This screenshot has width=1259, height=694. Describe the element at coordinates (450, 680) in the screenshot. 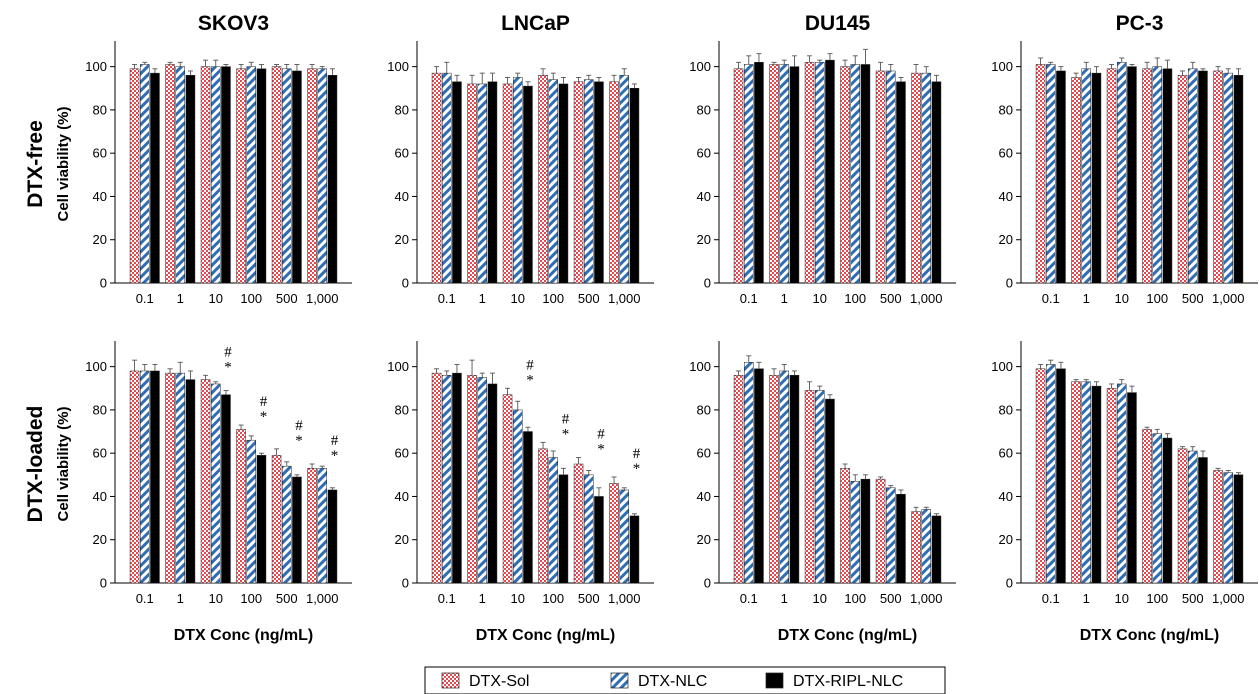

I see `legend-swatch-dtx-sol` at that location.